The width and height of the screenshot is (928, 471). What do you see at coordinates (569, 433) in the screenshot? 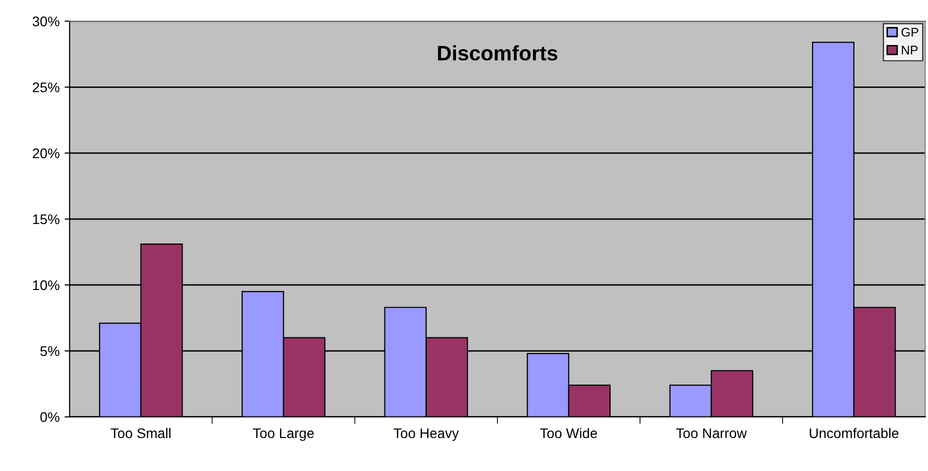
I see `x-tick-label: Too Wide` at bounding box center [569, 433].